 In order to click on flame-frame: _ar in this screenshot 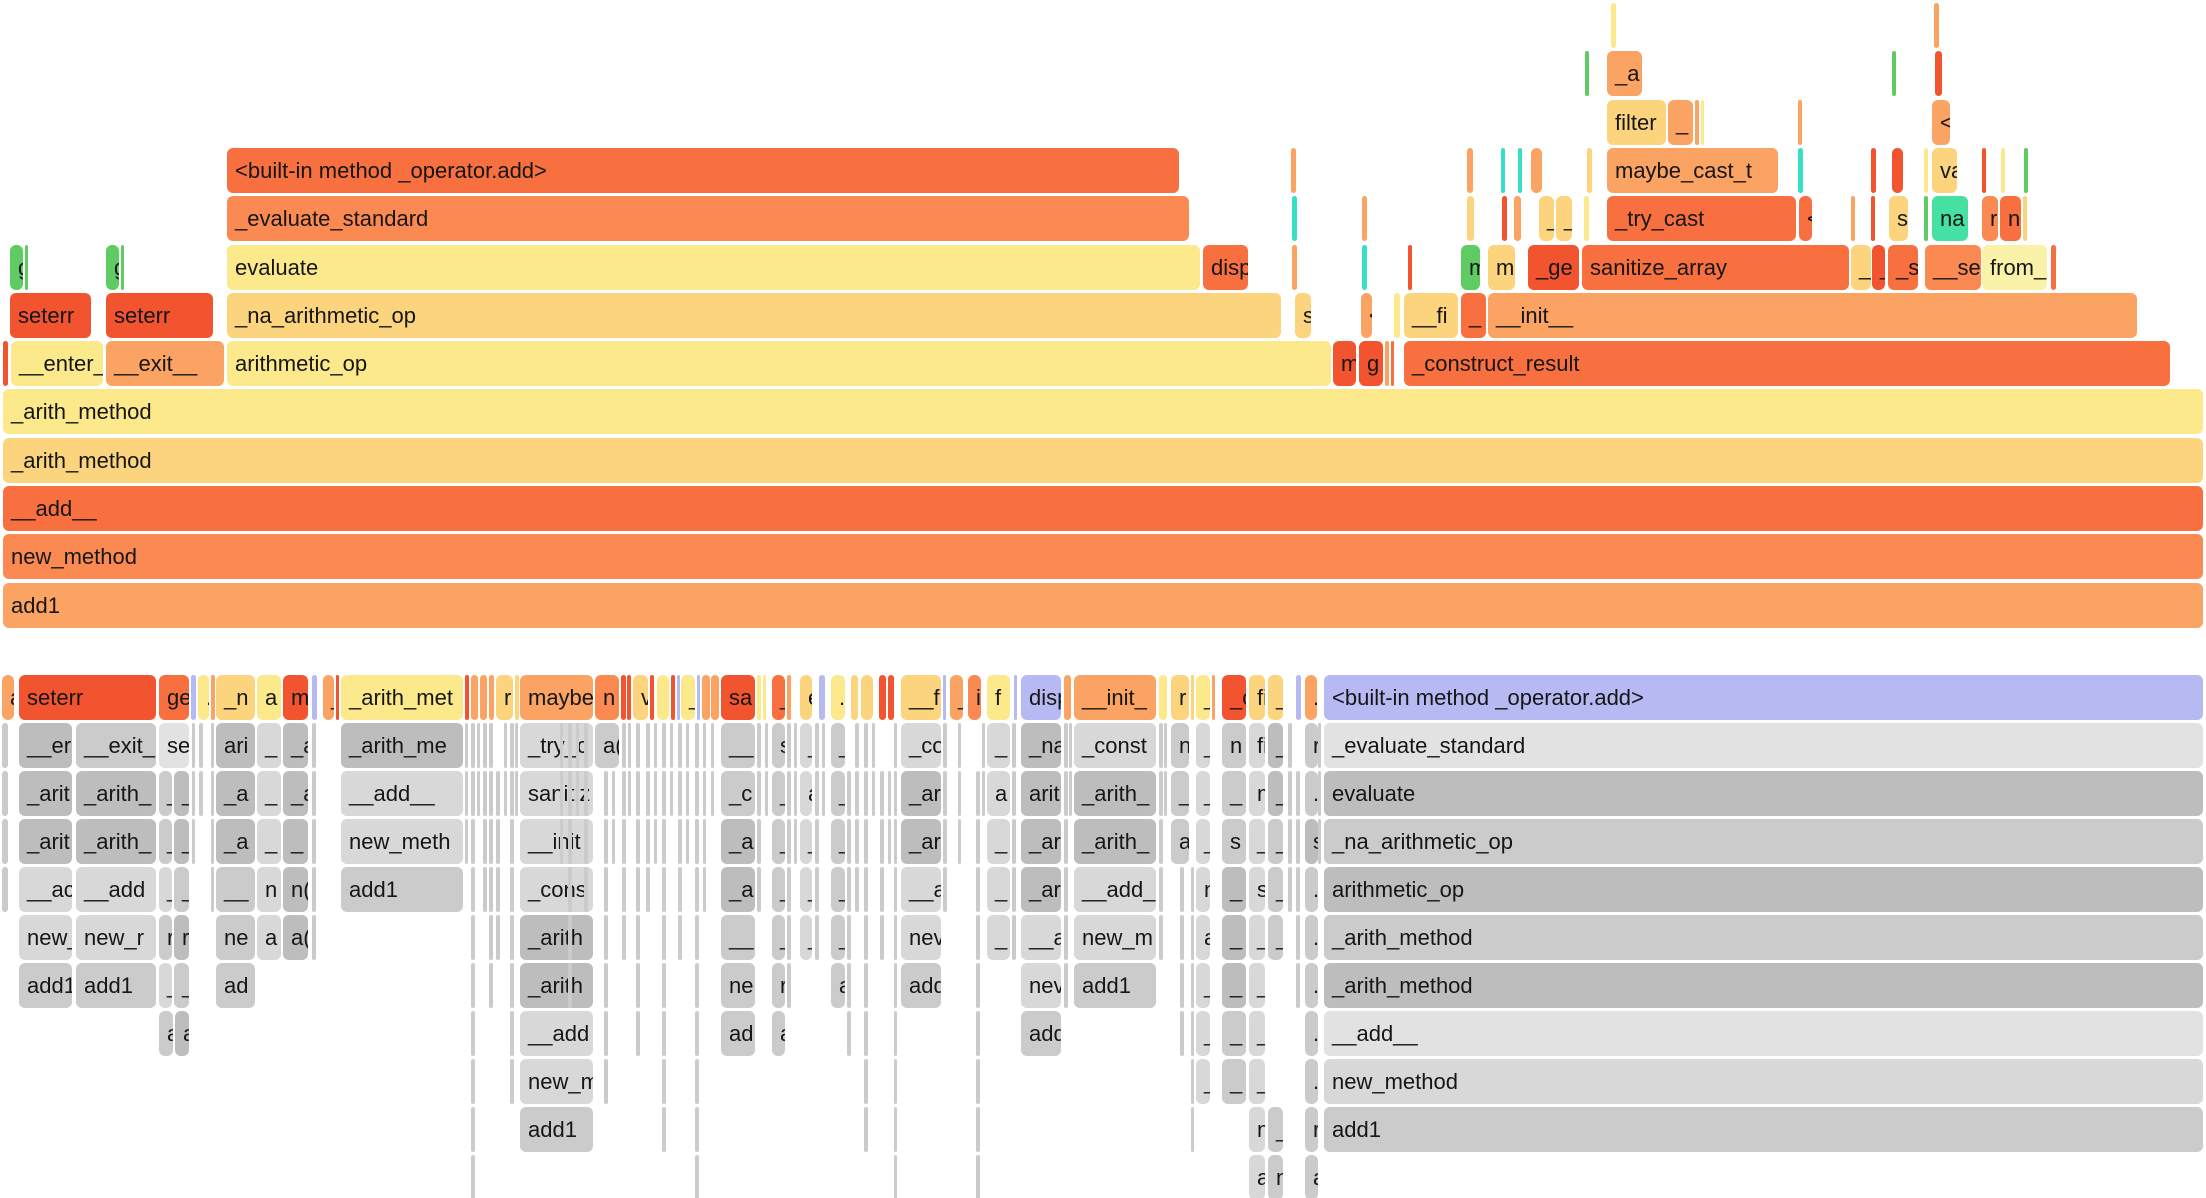, I will do `click(1041, 889)`.